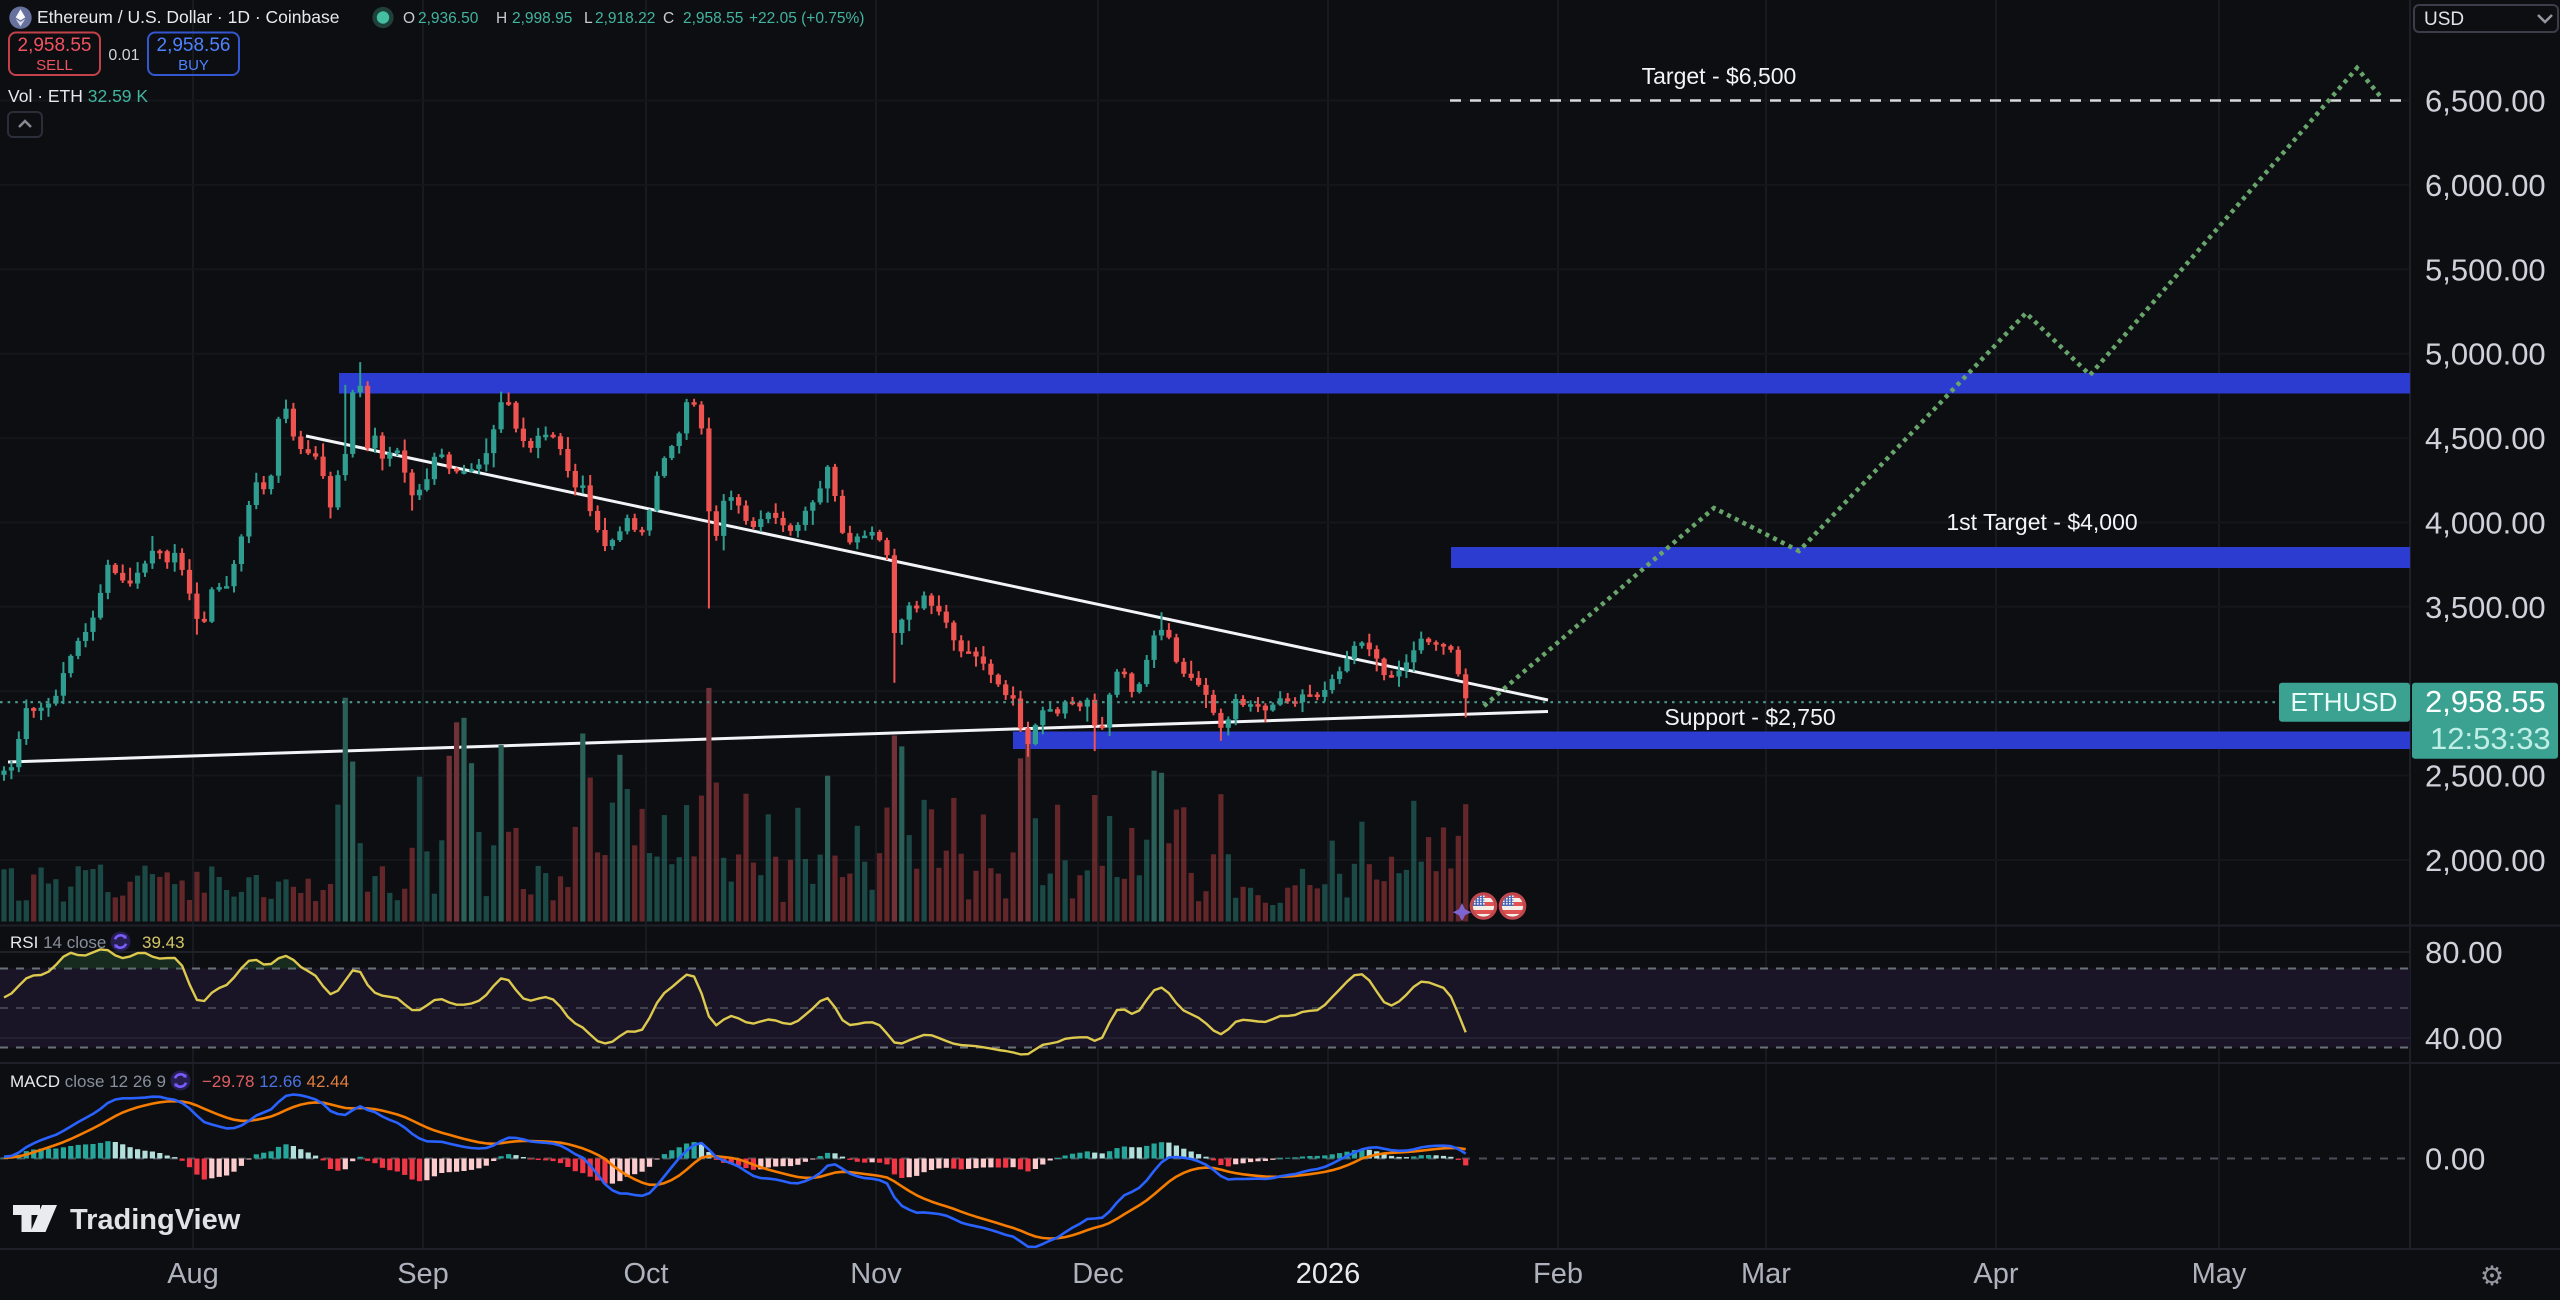  Describe the element at coordinates (2464, 952) in the screenshot. I see `svg-text: 80.00` at that location.